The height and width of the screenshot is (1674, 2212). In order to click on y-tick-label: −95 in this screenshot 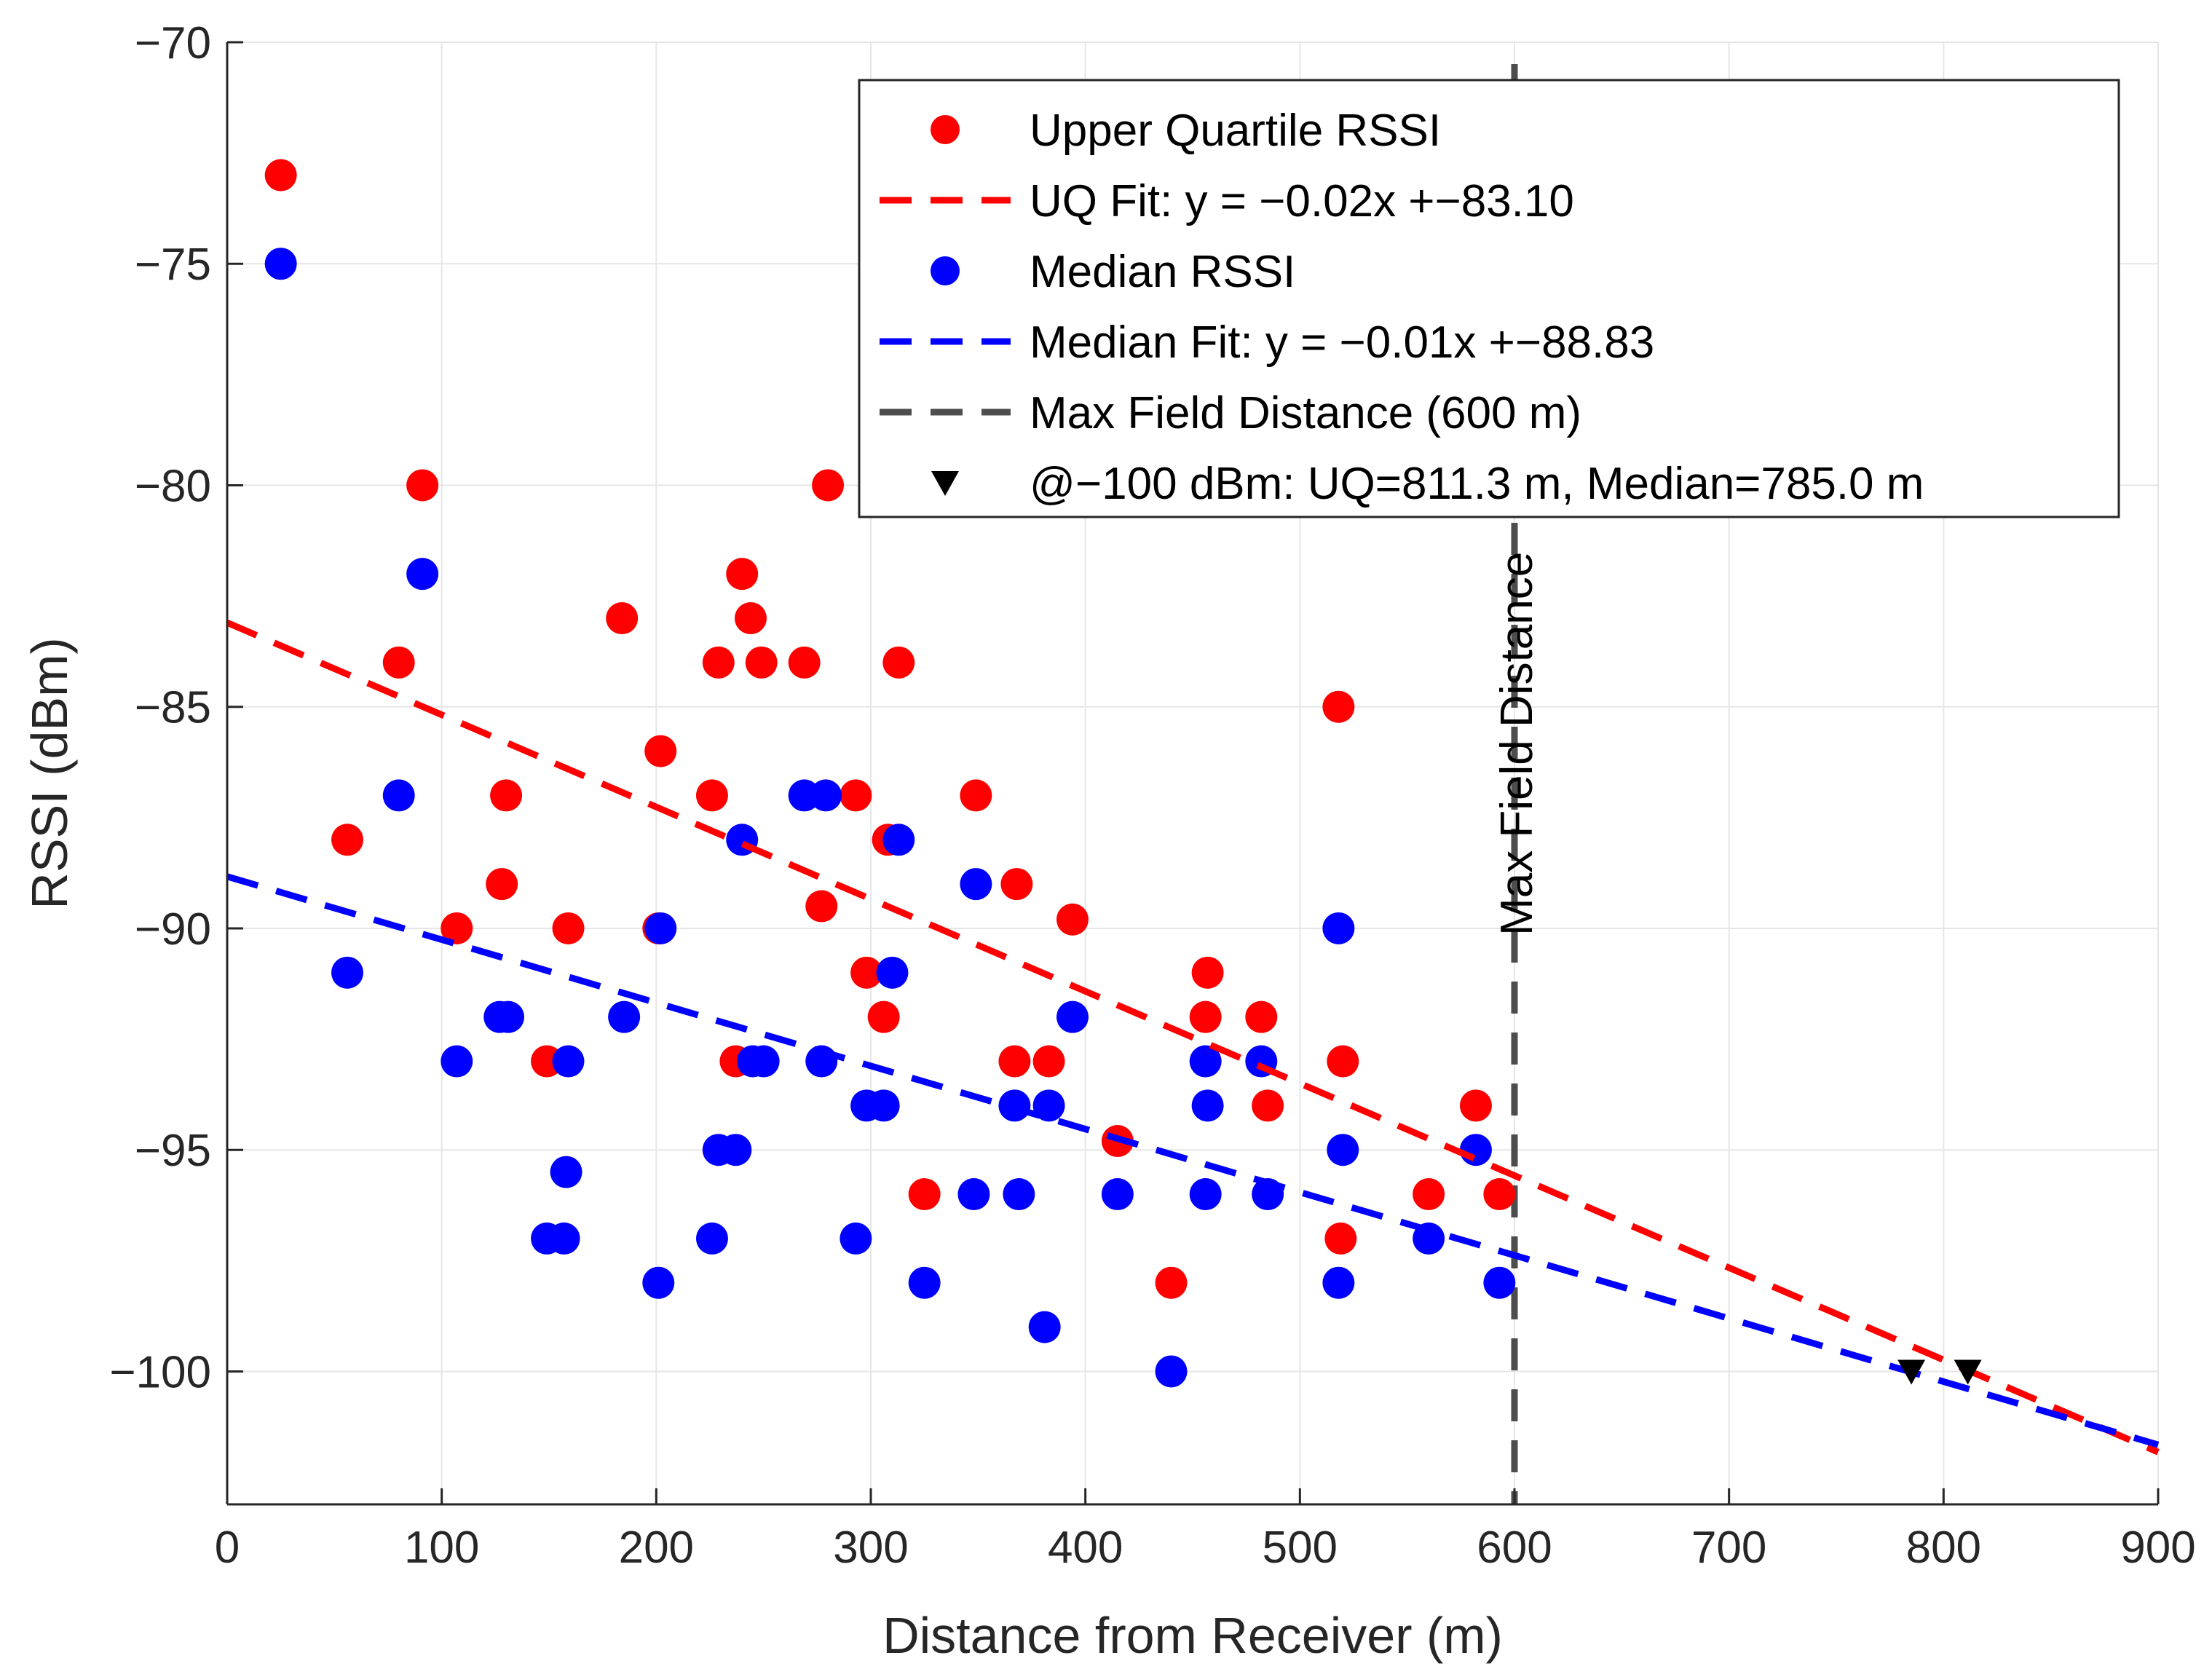, I will do `click(173, 1151)`.